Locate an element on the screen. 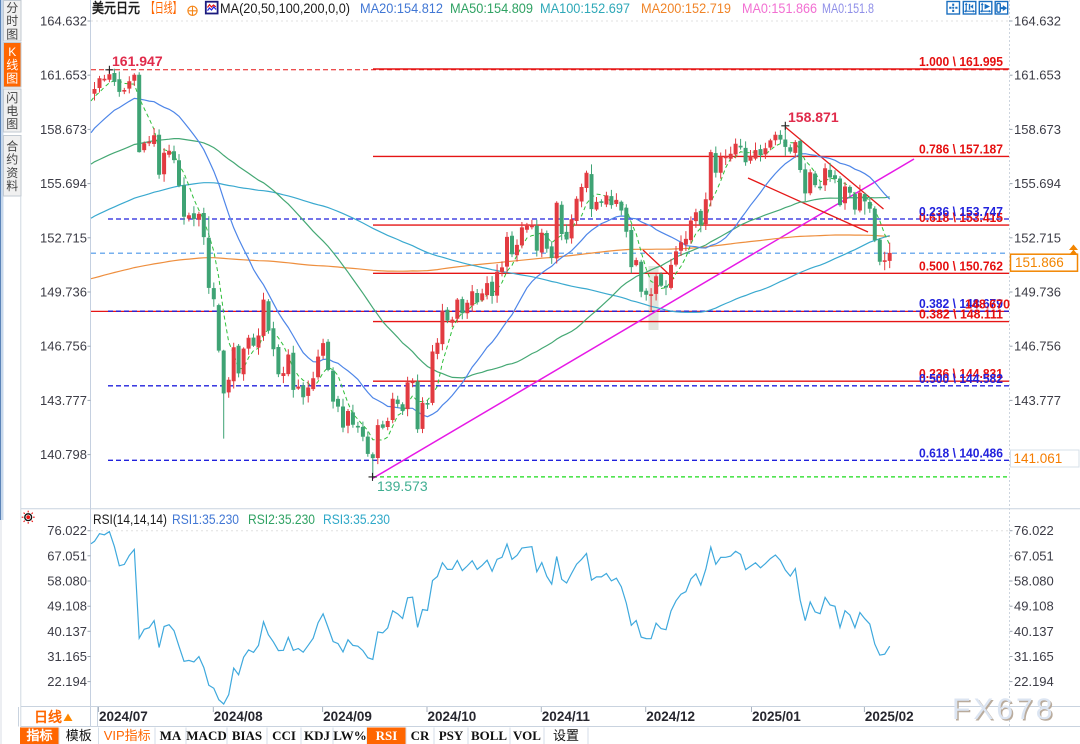 This screenshot has width=1080, height=744. svg-text: 【日线】 is located at coordinates (164, 8).